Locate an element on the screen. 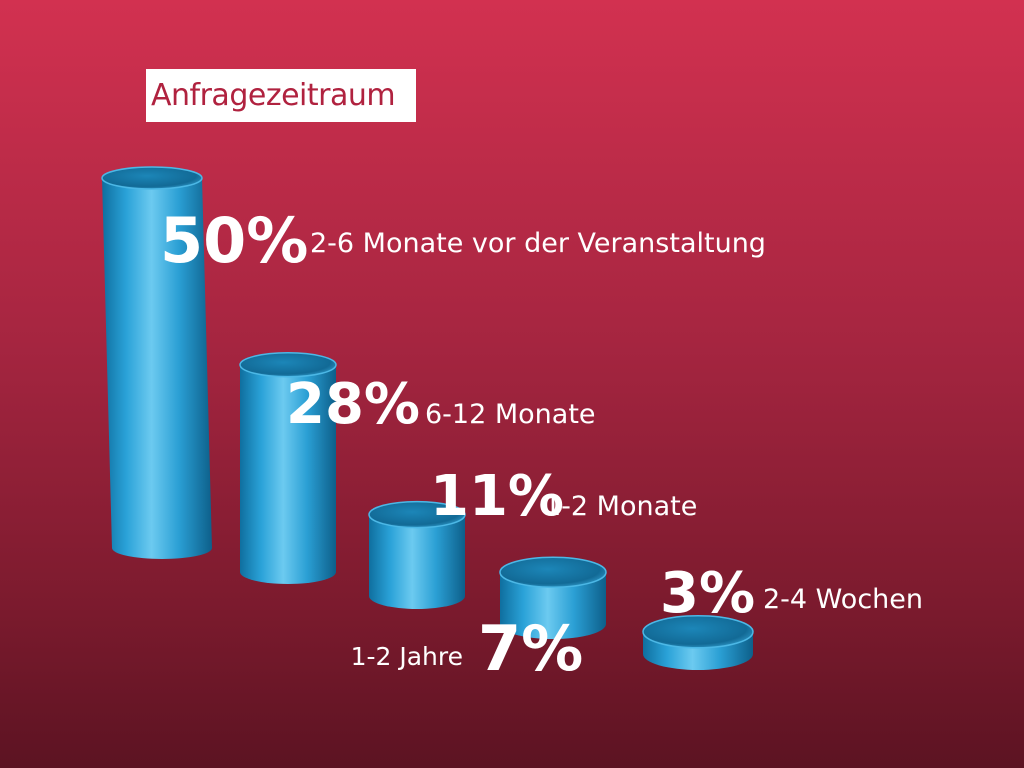 The image size is (1024, 768). category-label: 2-6 Monate vor der Veranstaltung is located at coordinates (538, 243).